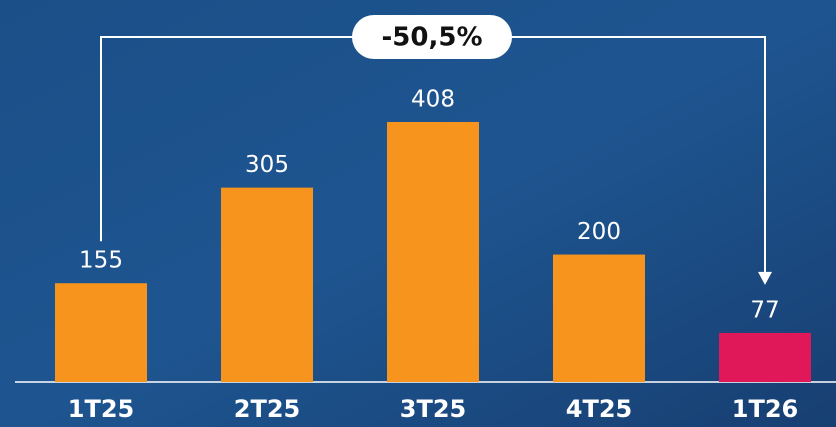  Describe the element at coordinates (433, 100) in the screenshot. I see `value-label: 408` at that location.